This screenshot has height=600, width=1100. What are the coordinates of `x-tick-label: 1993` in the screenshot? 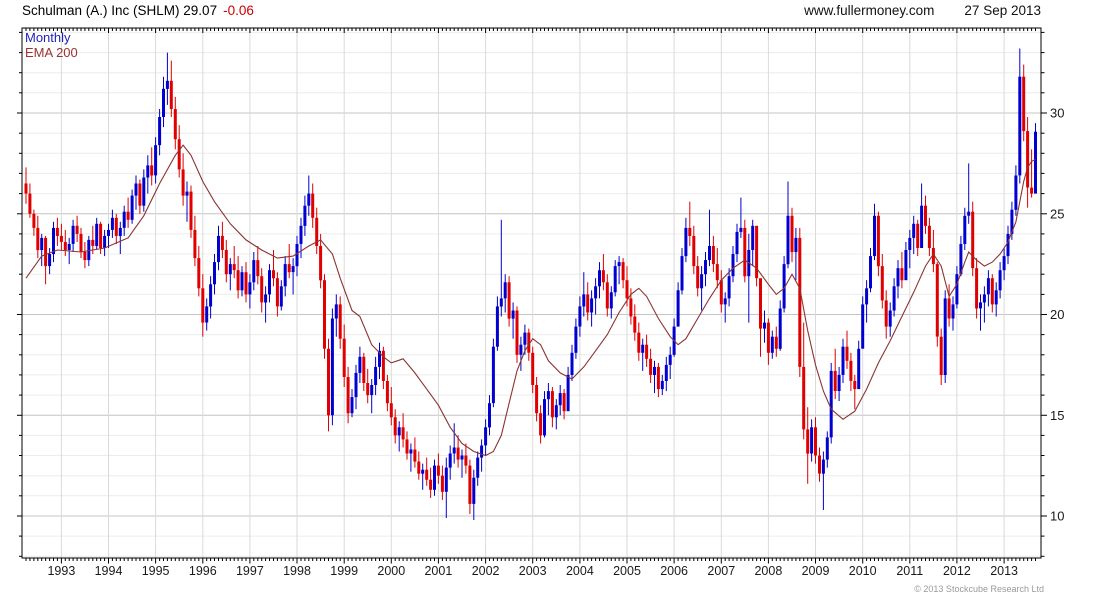 It's located at (61, 571).